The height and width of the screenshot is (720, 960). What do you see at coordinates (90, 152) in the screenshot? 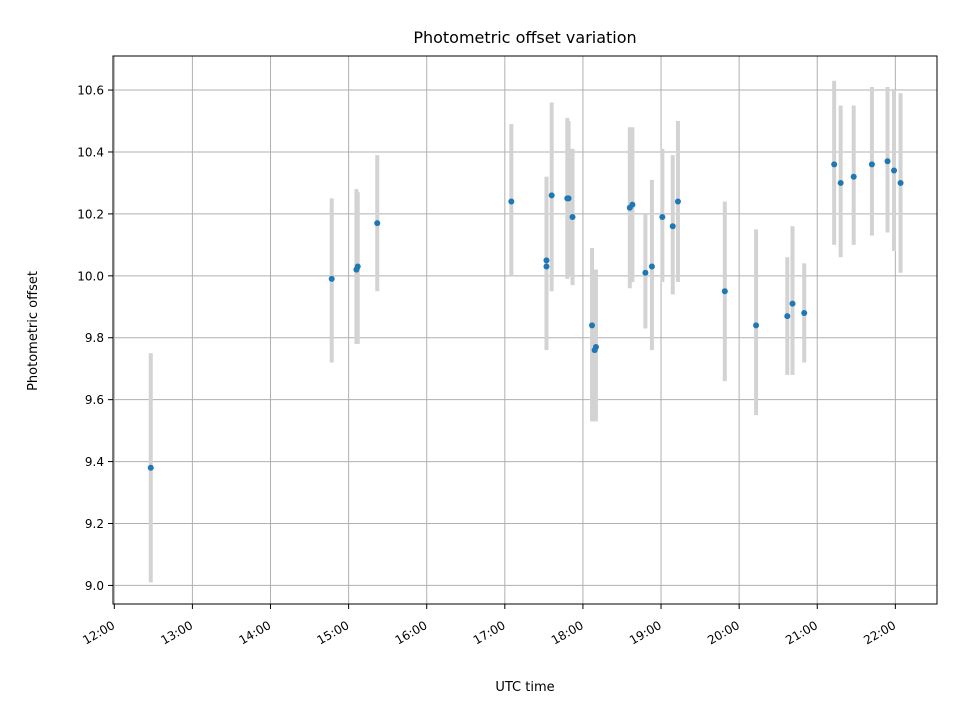
I see `y-tick-label: 10.4` at bounding box center [90, 152].